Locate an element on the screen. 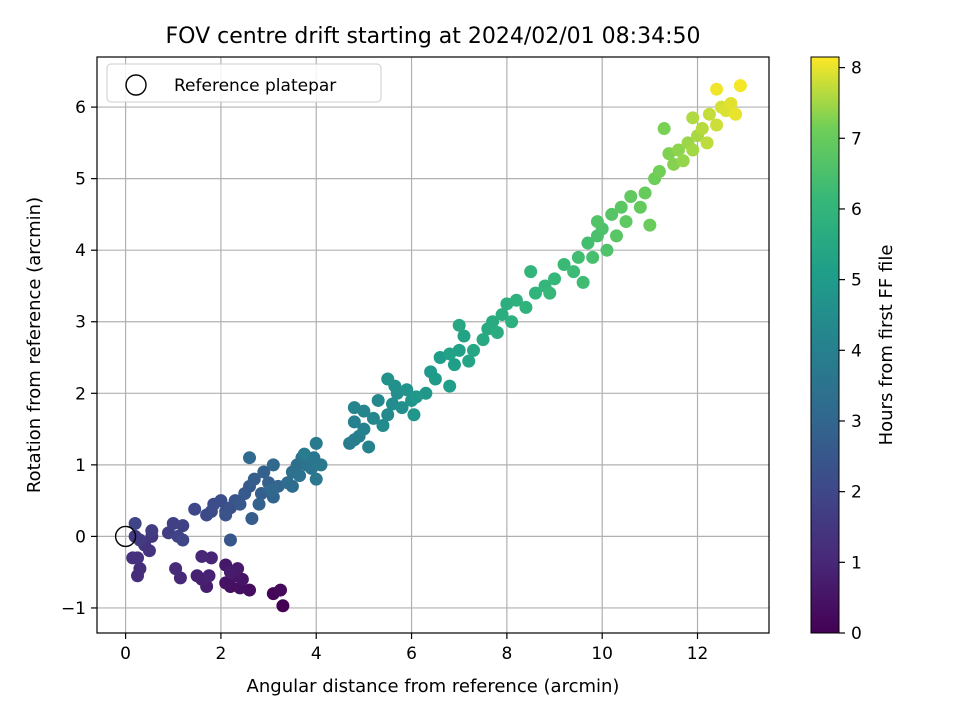 The width and height of the screenshot is (960, 720). legend-box is located at coordinates (244, 83).